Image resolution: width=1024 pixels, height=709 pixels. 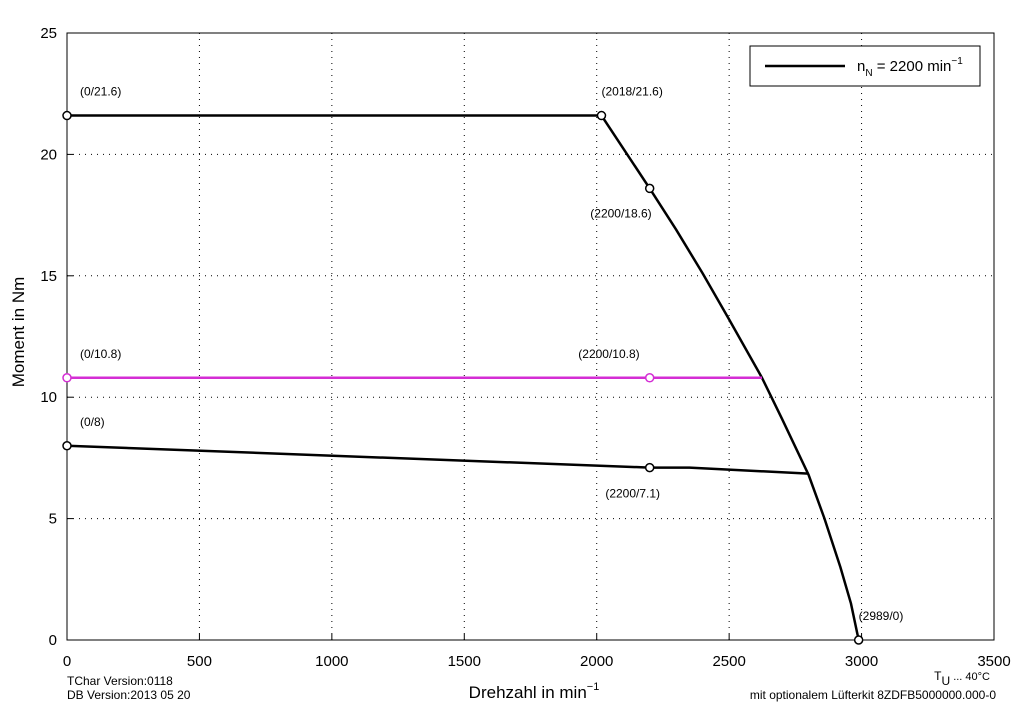 What do you see at coordinates (945, 681) in the screenshot?
I see `temp-sub: U` at bounding box center [945, 681].